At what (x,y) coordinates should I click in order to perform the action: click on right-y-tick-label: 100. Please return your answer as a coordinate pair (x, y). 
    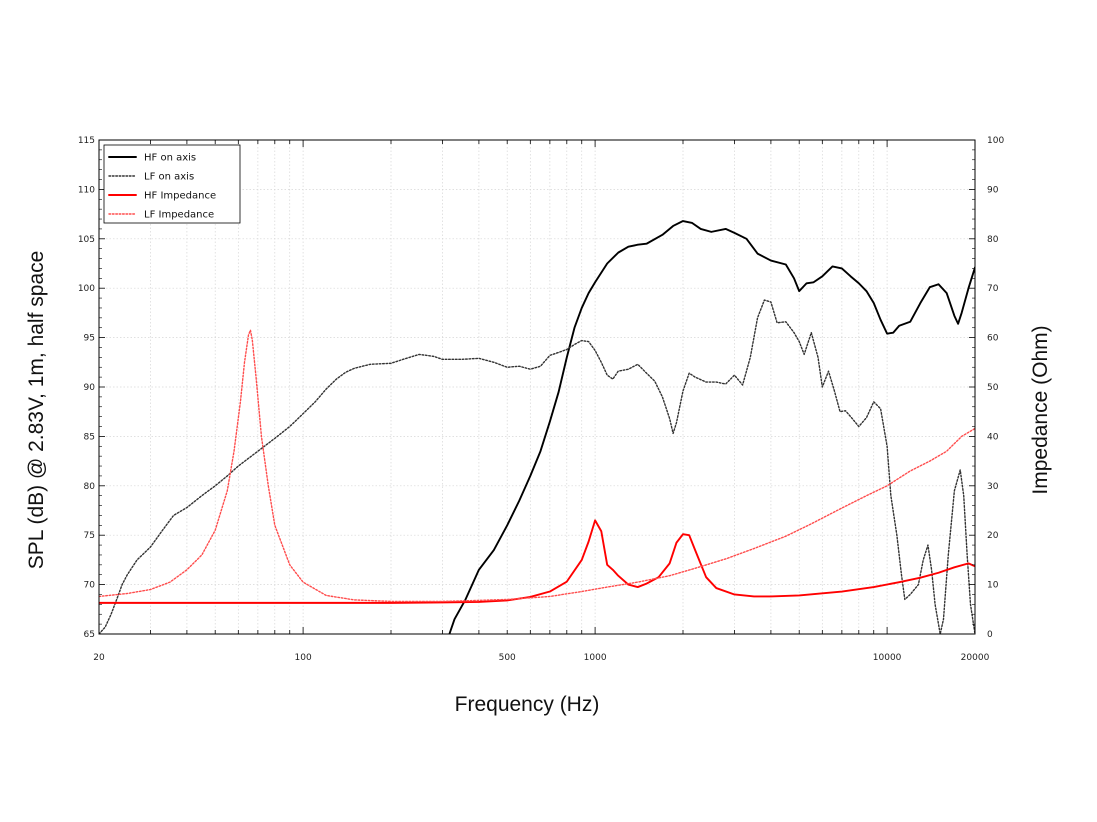
    Looking at the image, I should click on (995, 141).